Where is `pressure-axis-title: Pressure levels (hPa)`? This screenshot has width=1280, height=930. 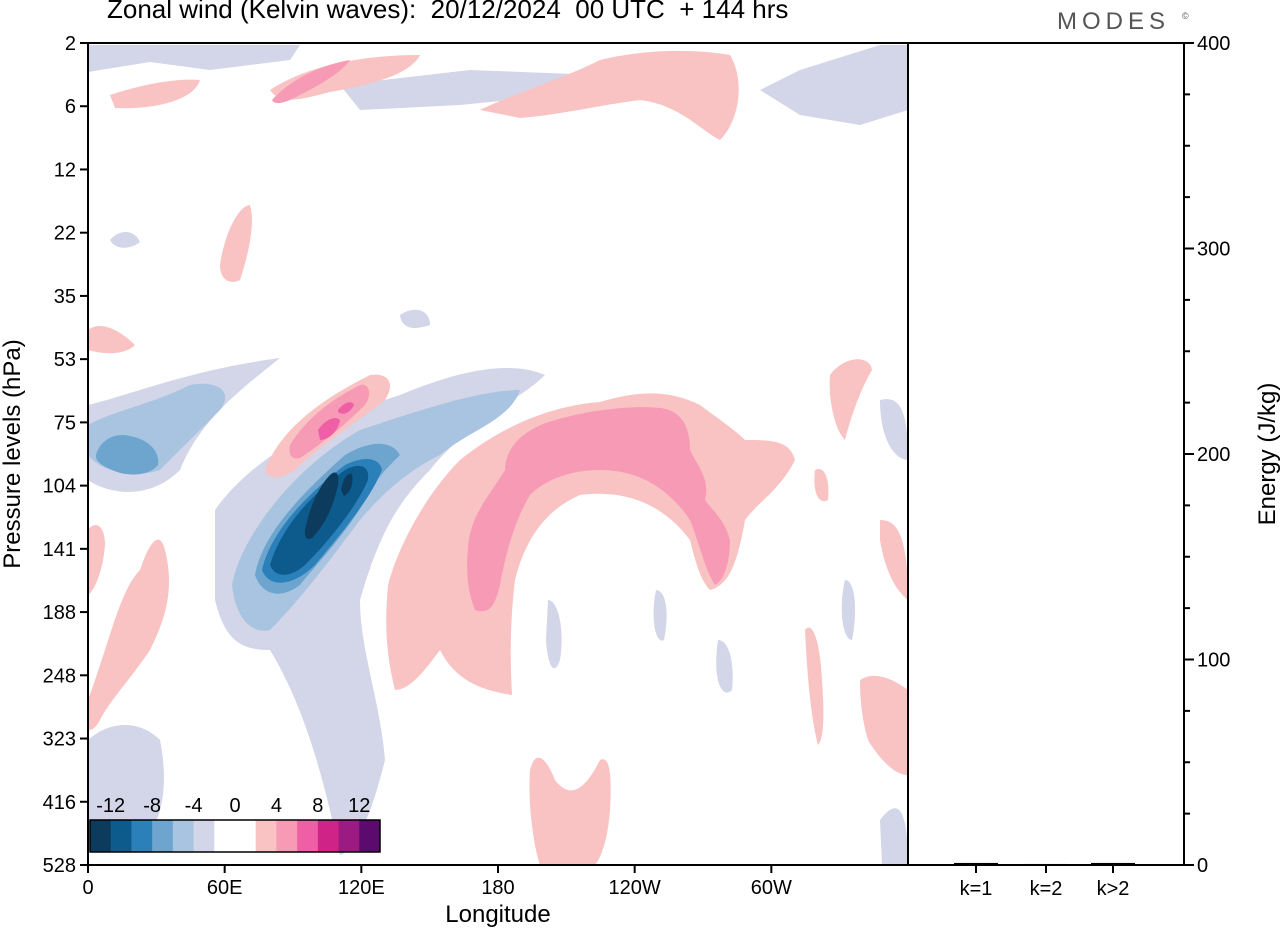
pressure-axis-title: Pressure levels (hPa) is located at coordinates (13, 453).